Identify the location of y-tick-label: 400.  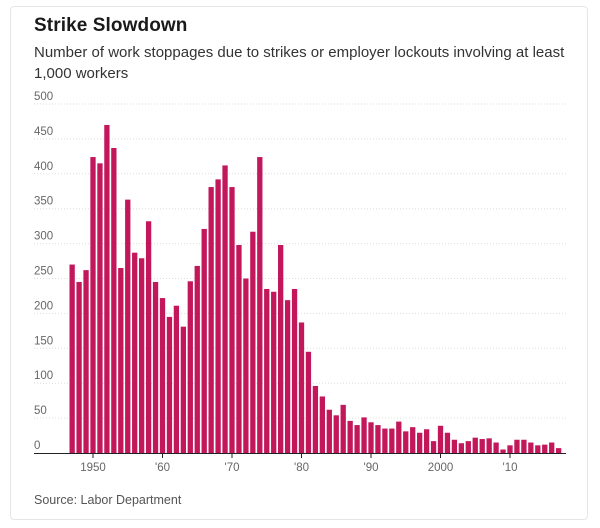
(43, 167).